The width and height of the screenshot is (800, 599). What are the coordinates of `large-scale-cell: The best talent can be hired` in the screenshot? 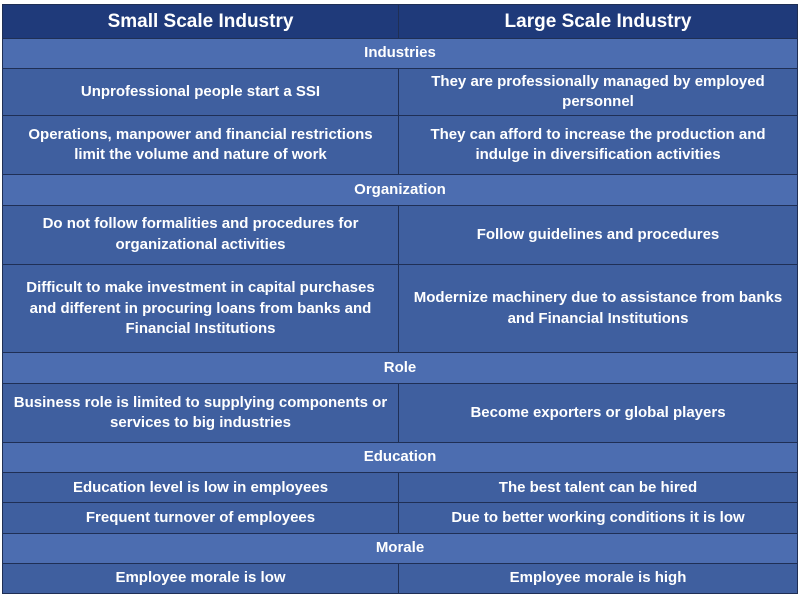 It's located at (598, 488).